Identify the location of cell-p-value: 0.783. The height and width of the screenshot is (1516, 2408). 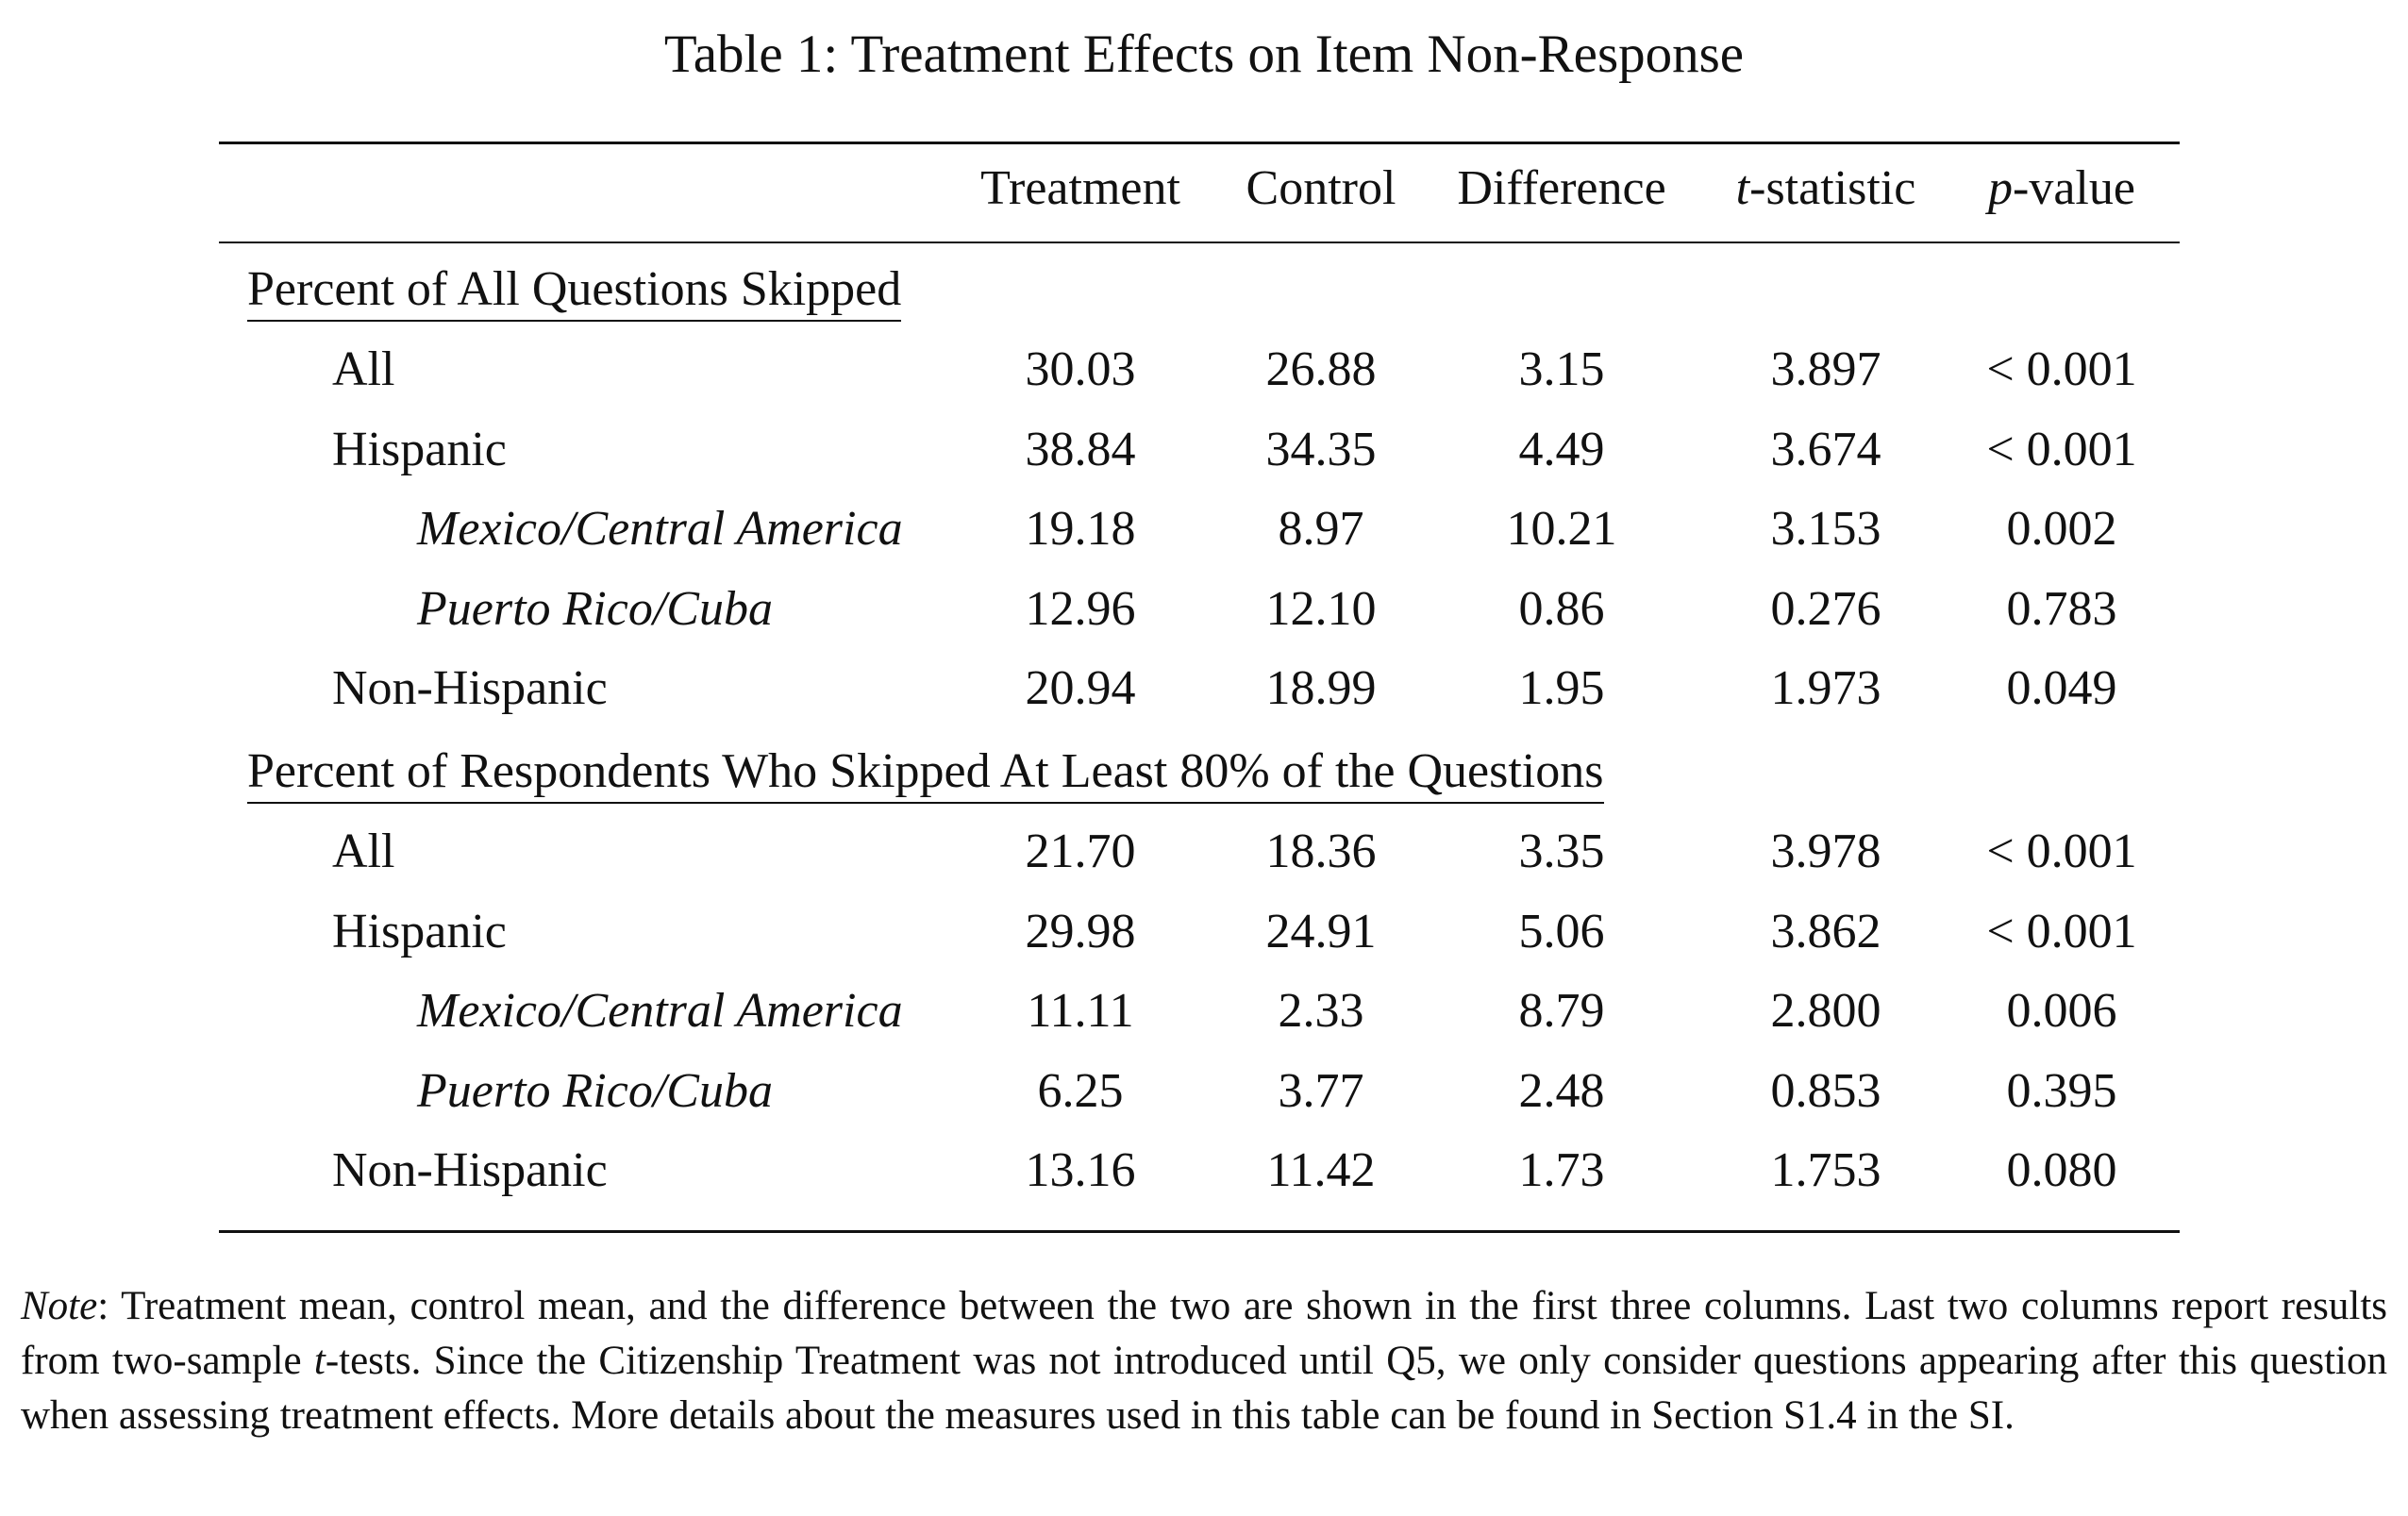
(2061, 608).